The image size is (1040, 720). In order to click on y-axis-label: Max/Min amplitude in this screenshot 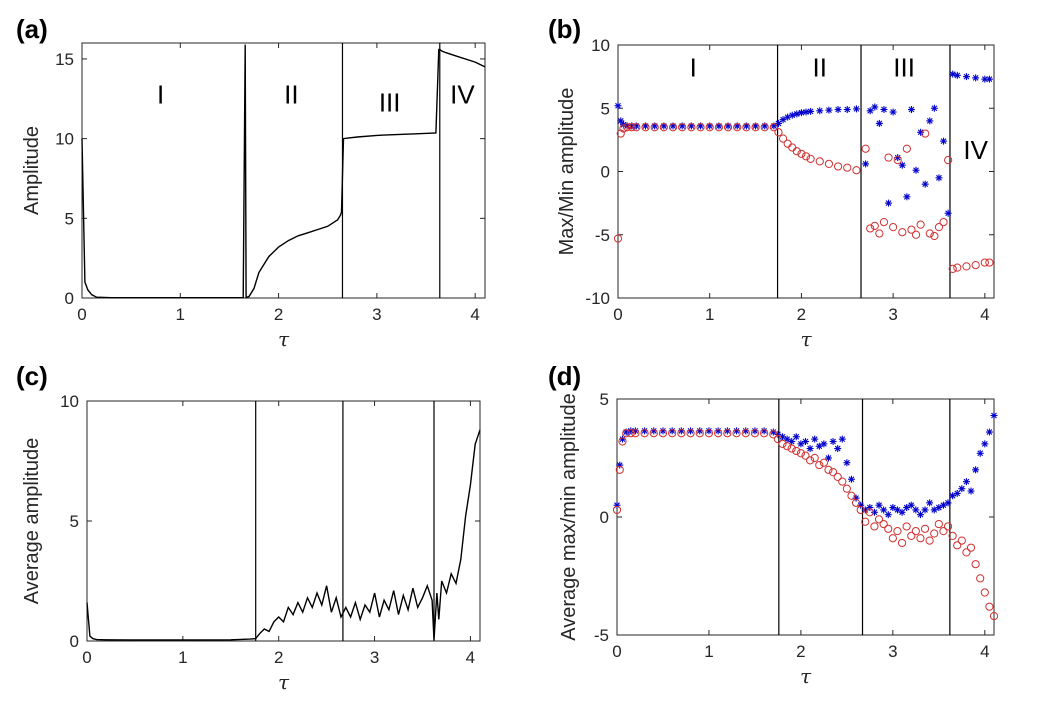, I will do `click(567, 172)`.